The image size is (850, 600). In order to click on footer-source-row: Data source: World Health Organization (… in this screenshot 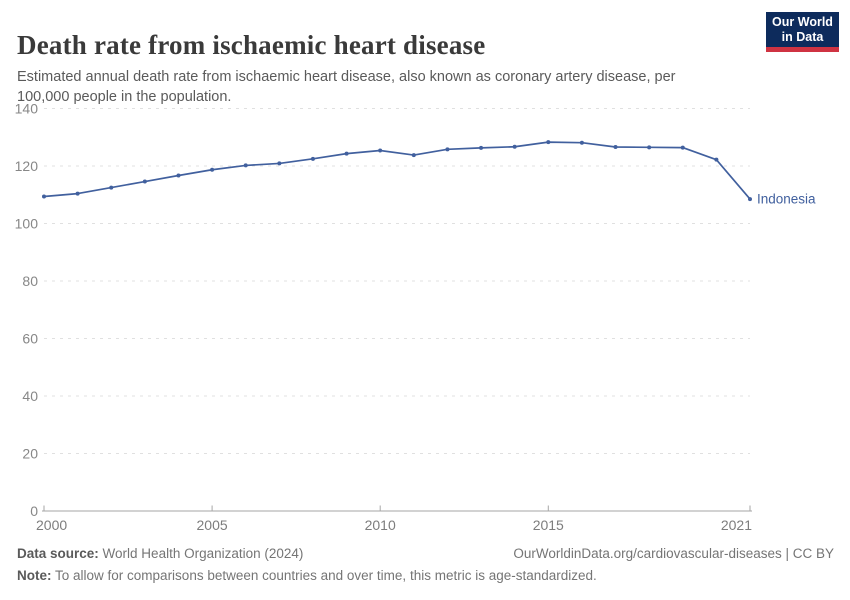, I will do `click(425, 553)`.